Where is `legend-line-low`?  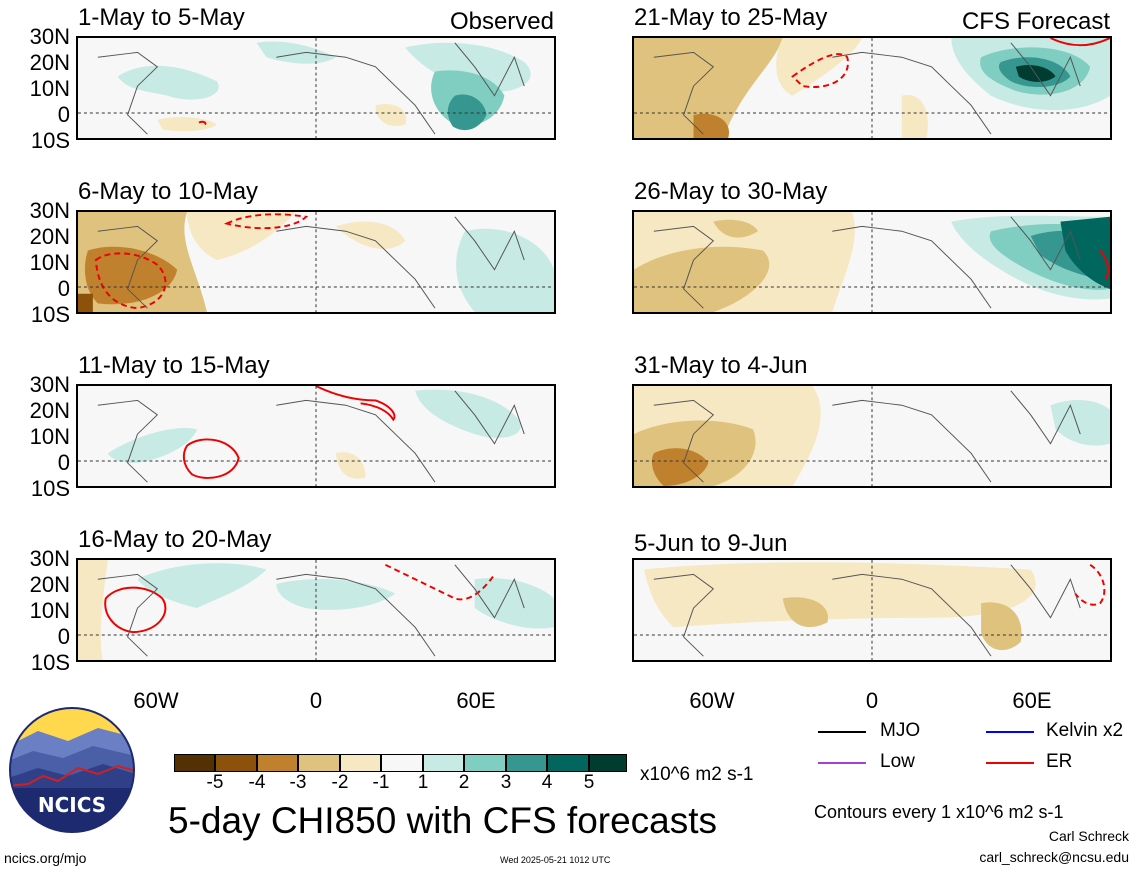 legend-line-low is located at coordinates (842, 763).